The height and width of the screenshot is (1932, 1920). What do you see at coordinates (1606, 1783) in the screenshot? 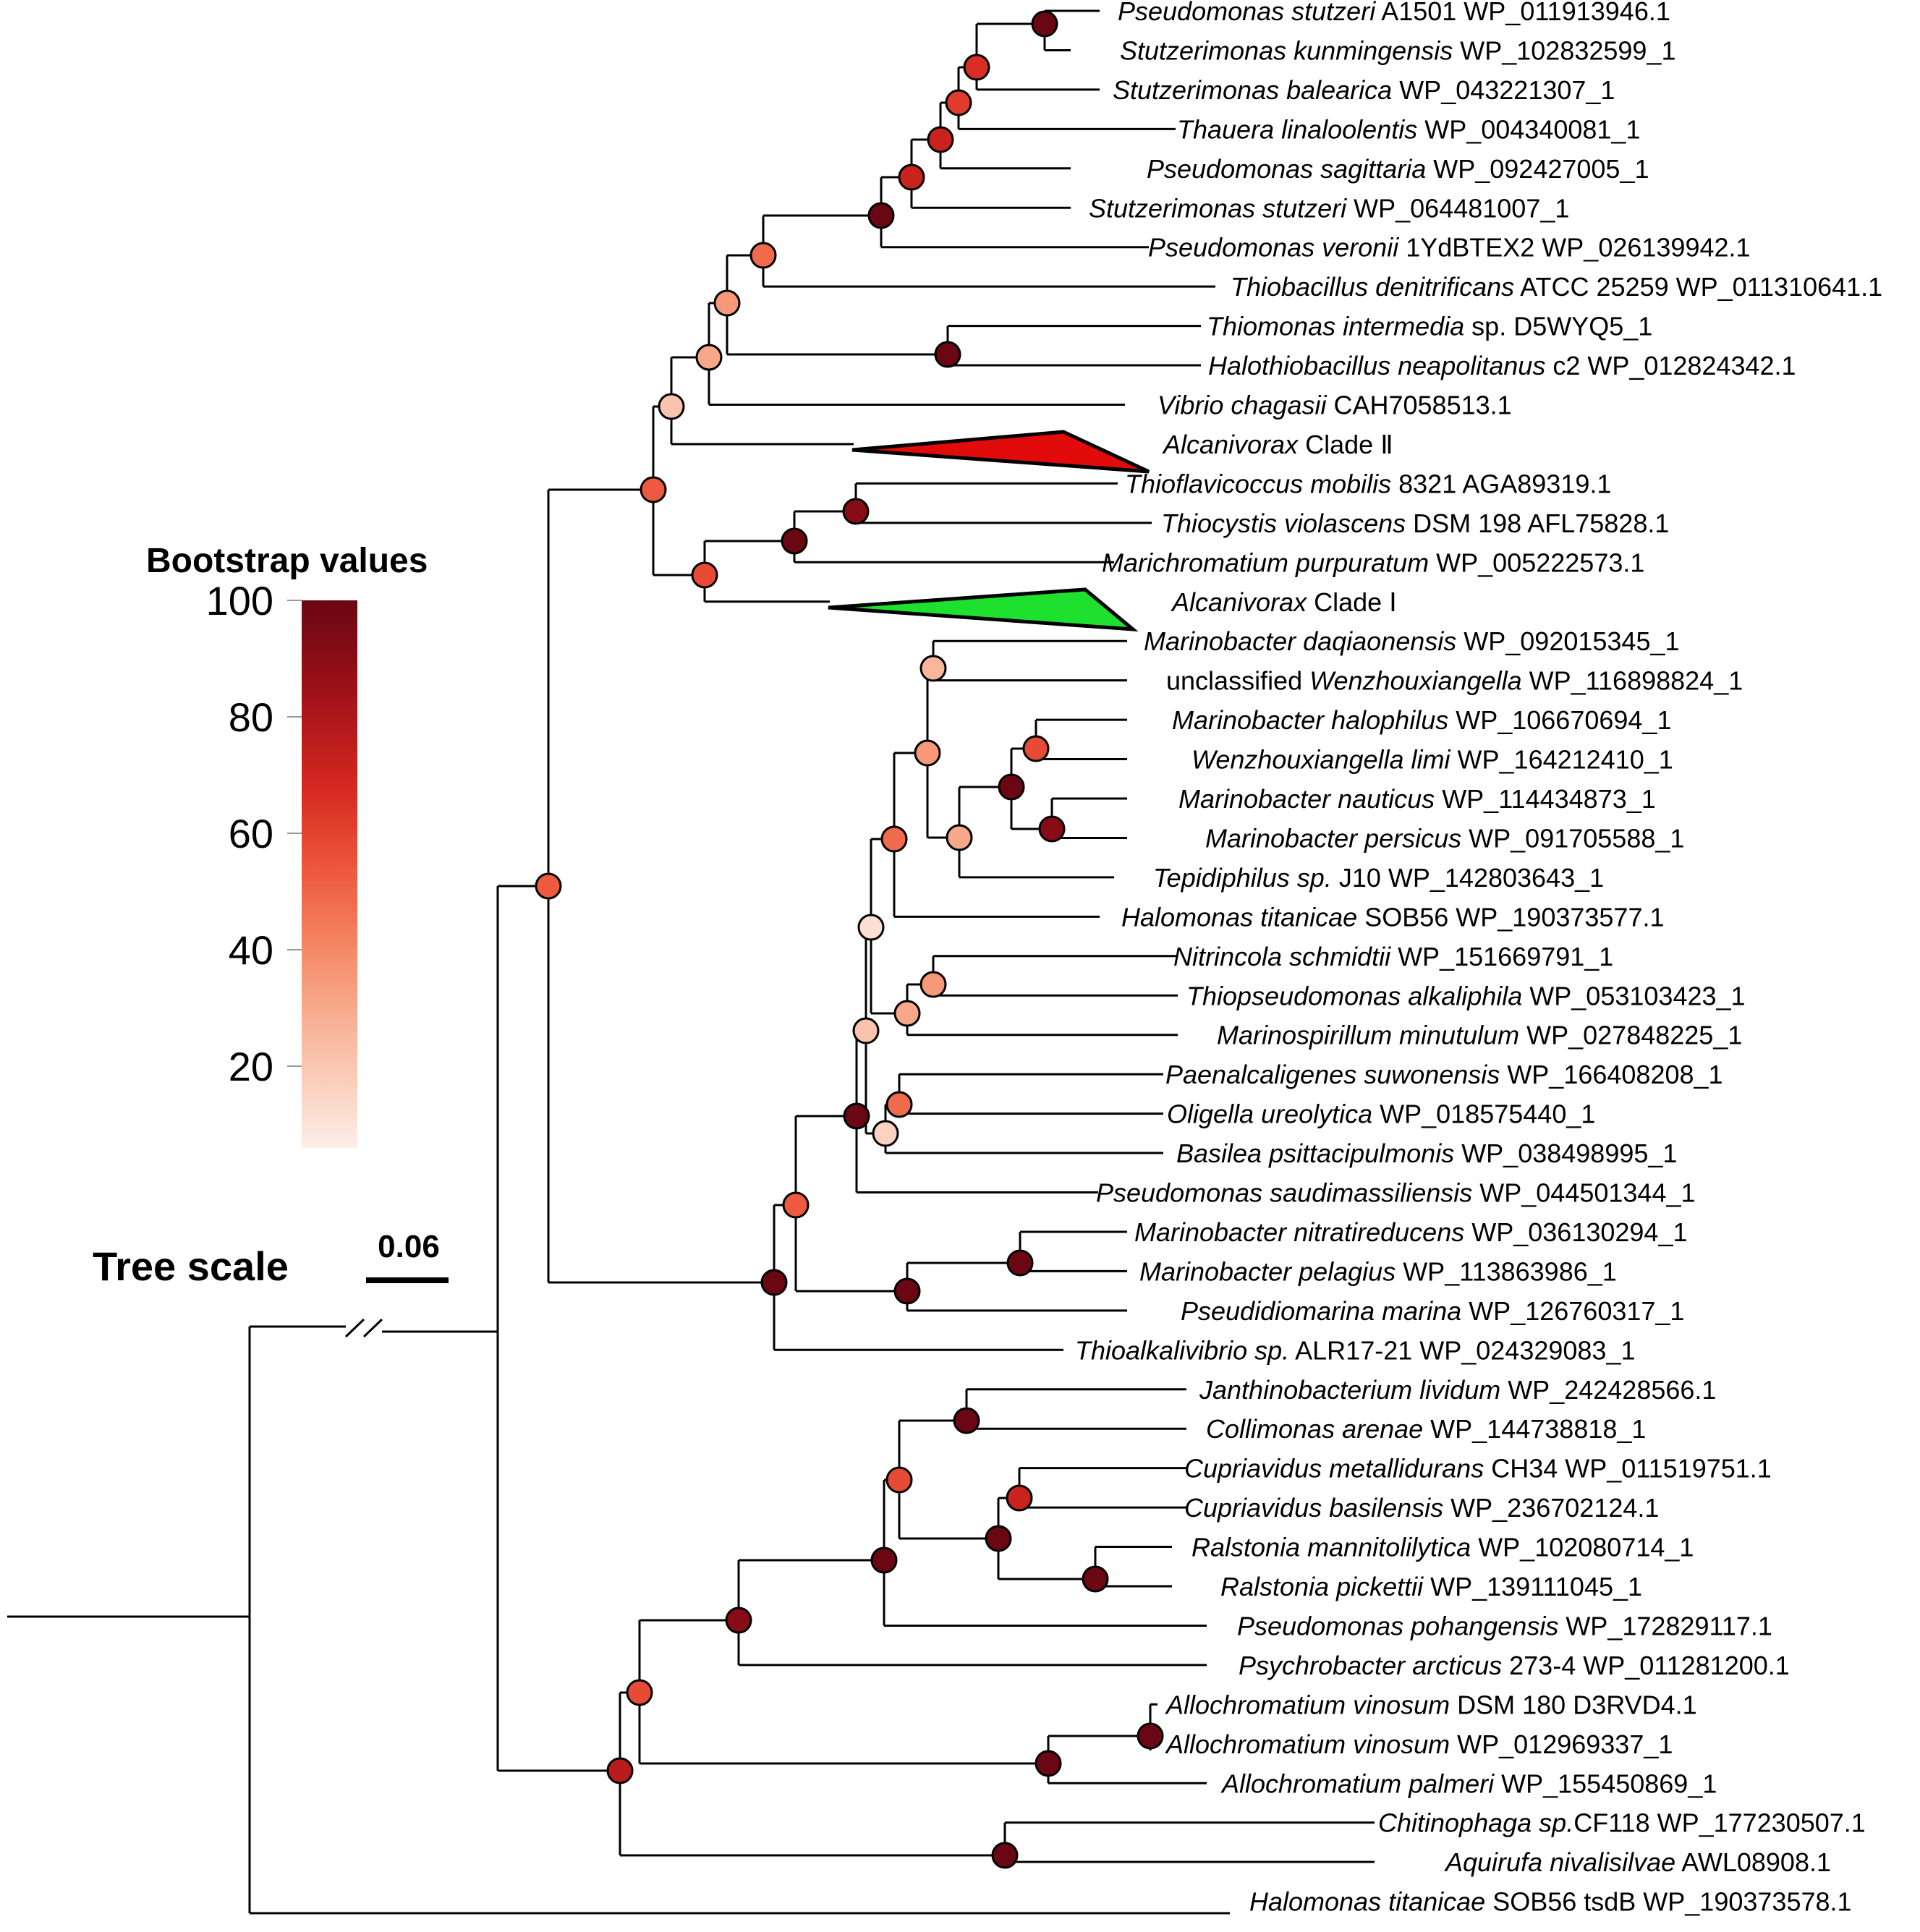
I see `leaf-accession: WP_155450869_1` at bounding box center [1606, 1783].